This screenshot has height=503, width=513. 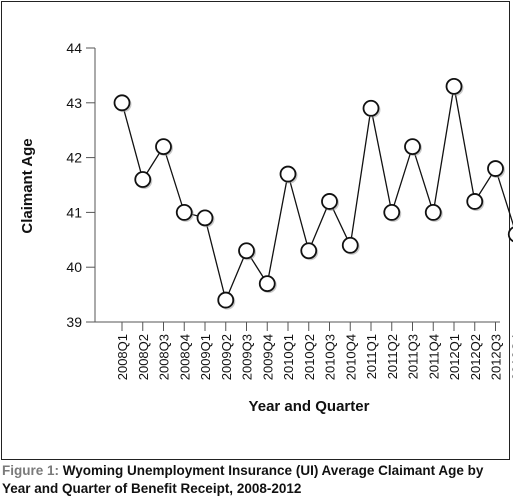 What do you see at coordinates (74, 103) in the screenshot?
I see `y-tick-label: 43` at bounding box center [74, 103].